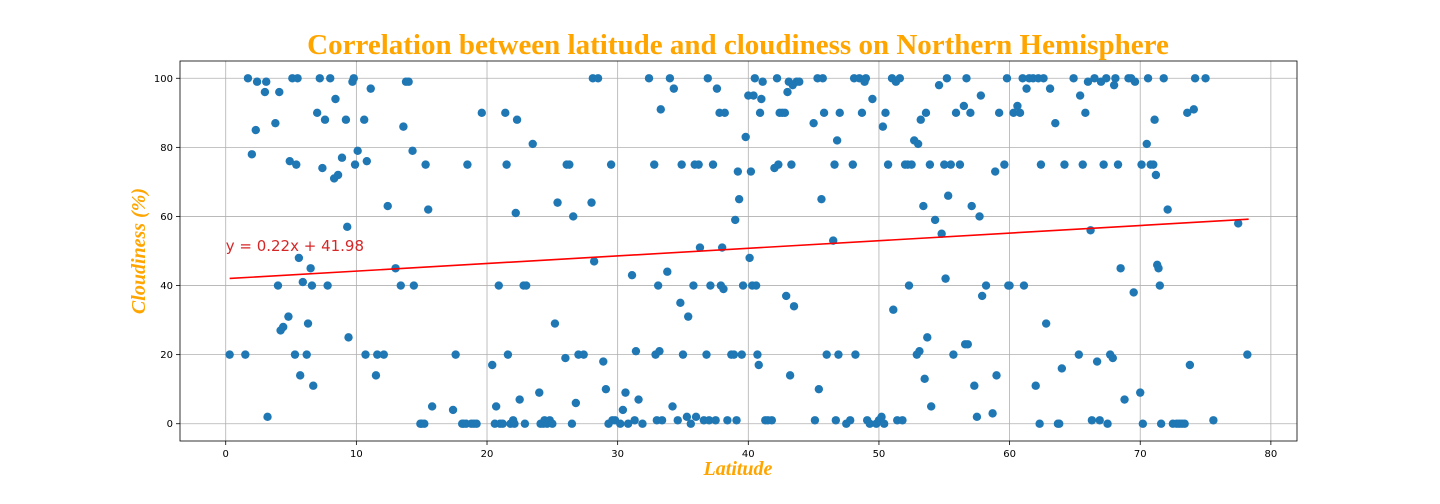 Image resolution: width=1440 pixels, height=504 pixels. I want to click on x-tick-label: 30, so click(617, 454).